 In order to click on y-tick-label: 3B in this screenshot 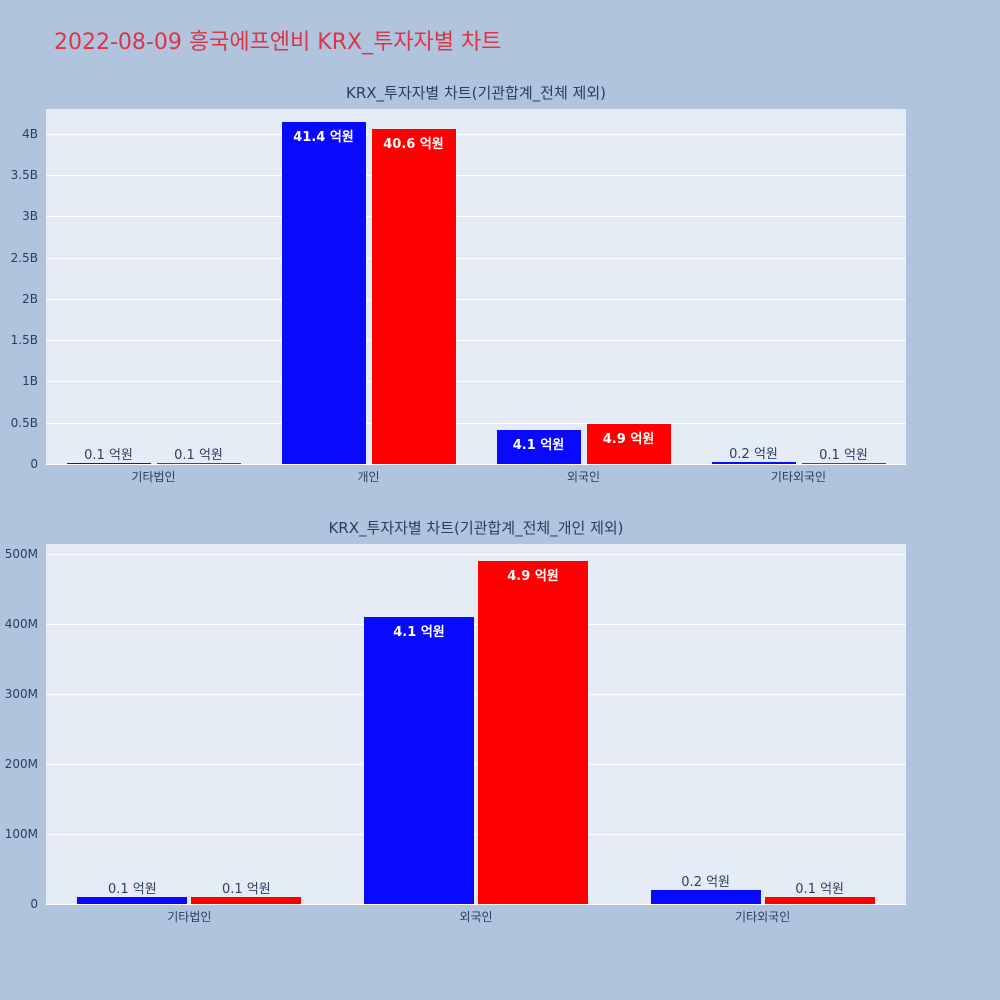, I will do `click(30, 216)`.